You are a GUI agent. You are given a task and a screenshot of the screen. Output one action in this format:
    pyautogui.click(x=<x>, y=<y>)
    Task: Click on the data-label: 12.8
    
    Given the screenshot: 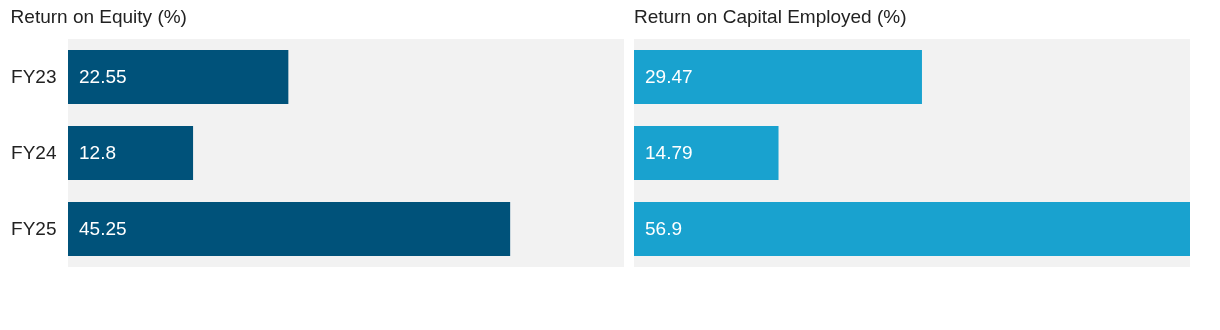 What is the action you would take?
    pyautogui.click(x=97, y=152)
    